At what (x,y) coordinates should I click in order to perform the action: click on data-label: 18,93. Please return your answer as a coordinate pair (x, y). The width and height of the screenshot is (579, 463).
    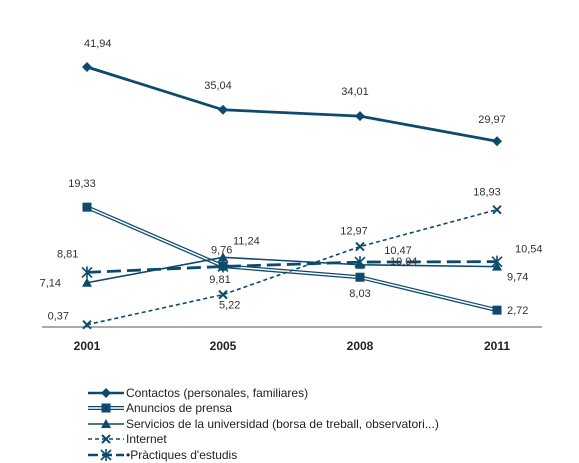
    Looking at the image, I should click on (487, 193).